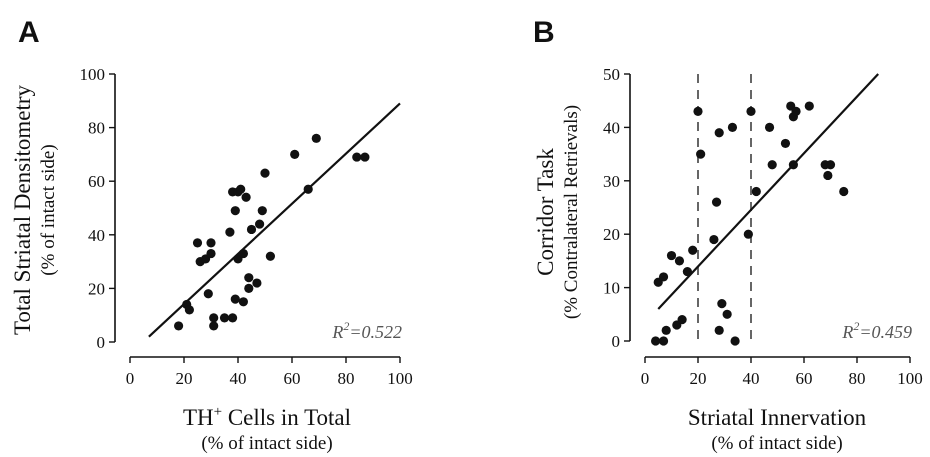  What do you see at coordinates (777, 417) in the screenshot?
I see `panel-b-x-axis-title: Striatal Innervation` at bounding box center [777, 417].